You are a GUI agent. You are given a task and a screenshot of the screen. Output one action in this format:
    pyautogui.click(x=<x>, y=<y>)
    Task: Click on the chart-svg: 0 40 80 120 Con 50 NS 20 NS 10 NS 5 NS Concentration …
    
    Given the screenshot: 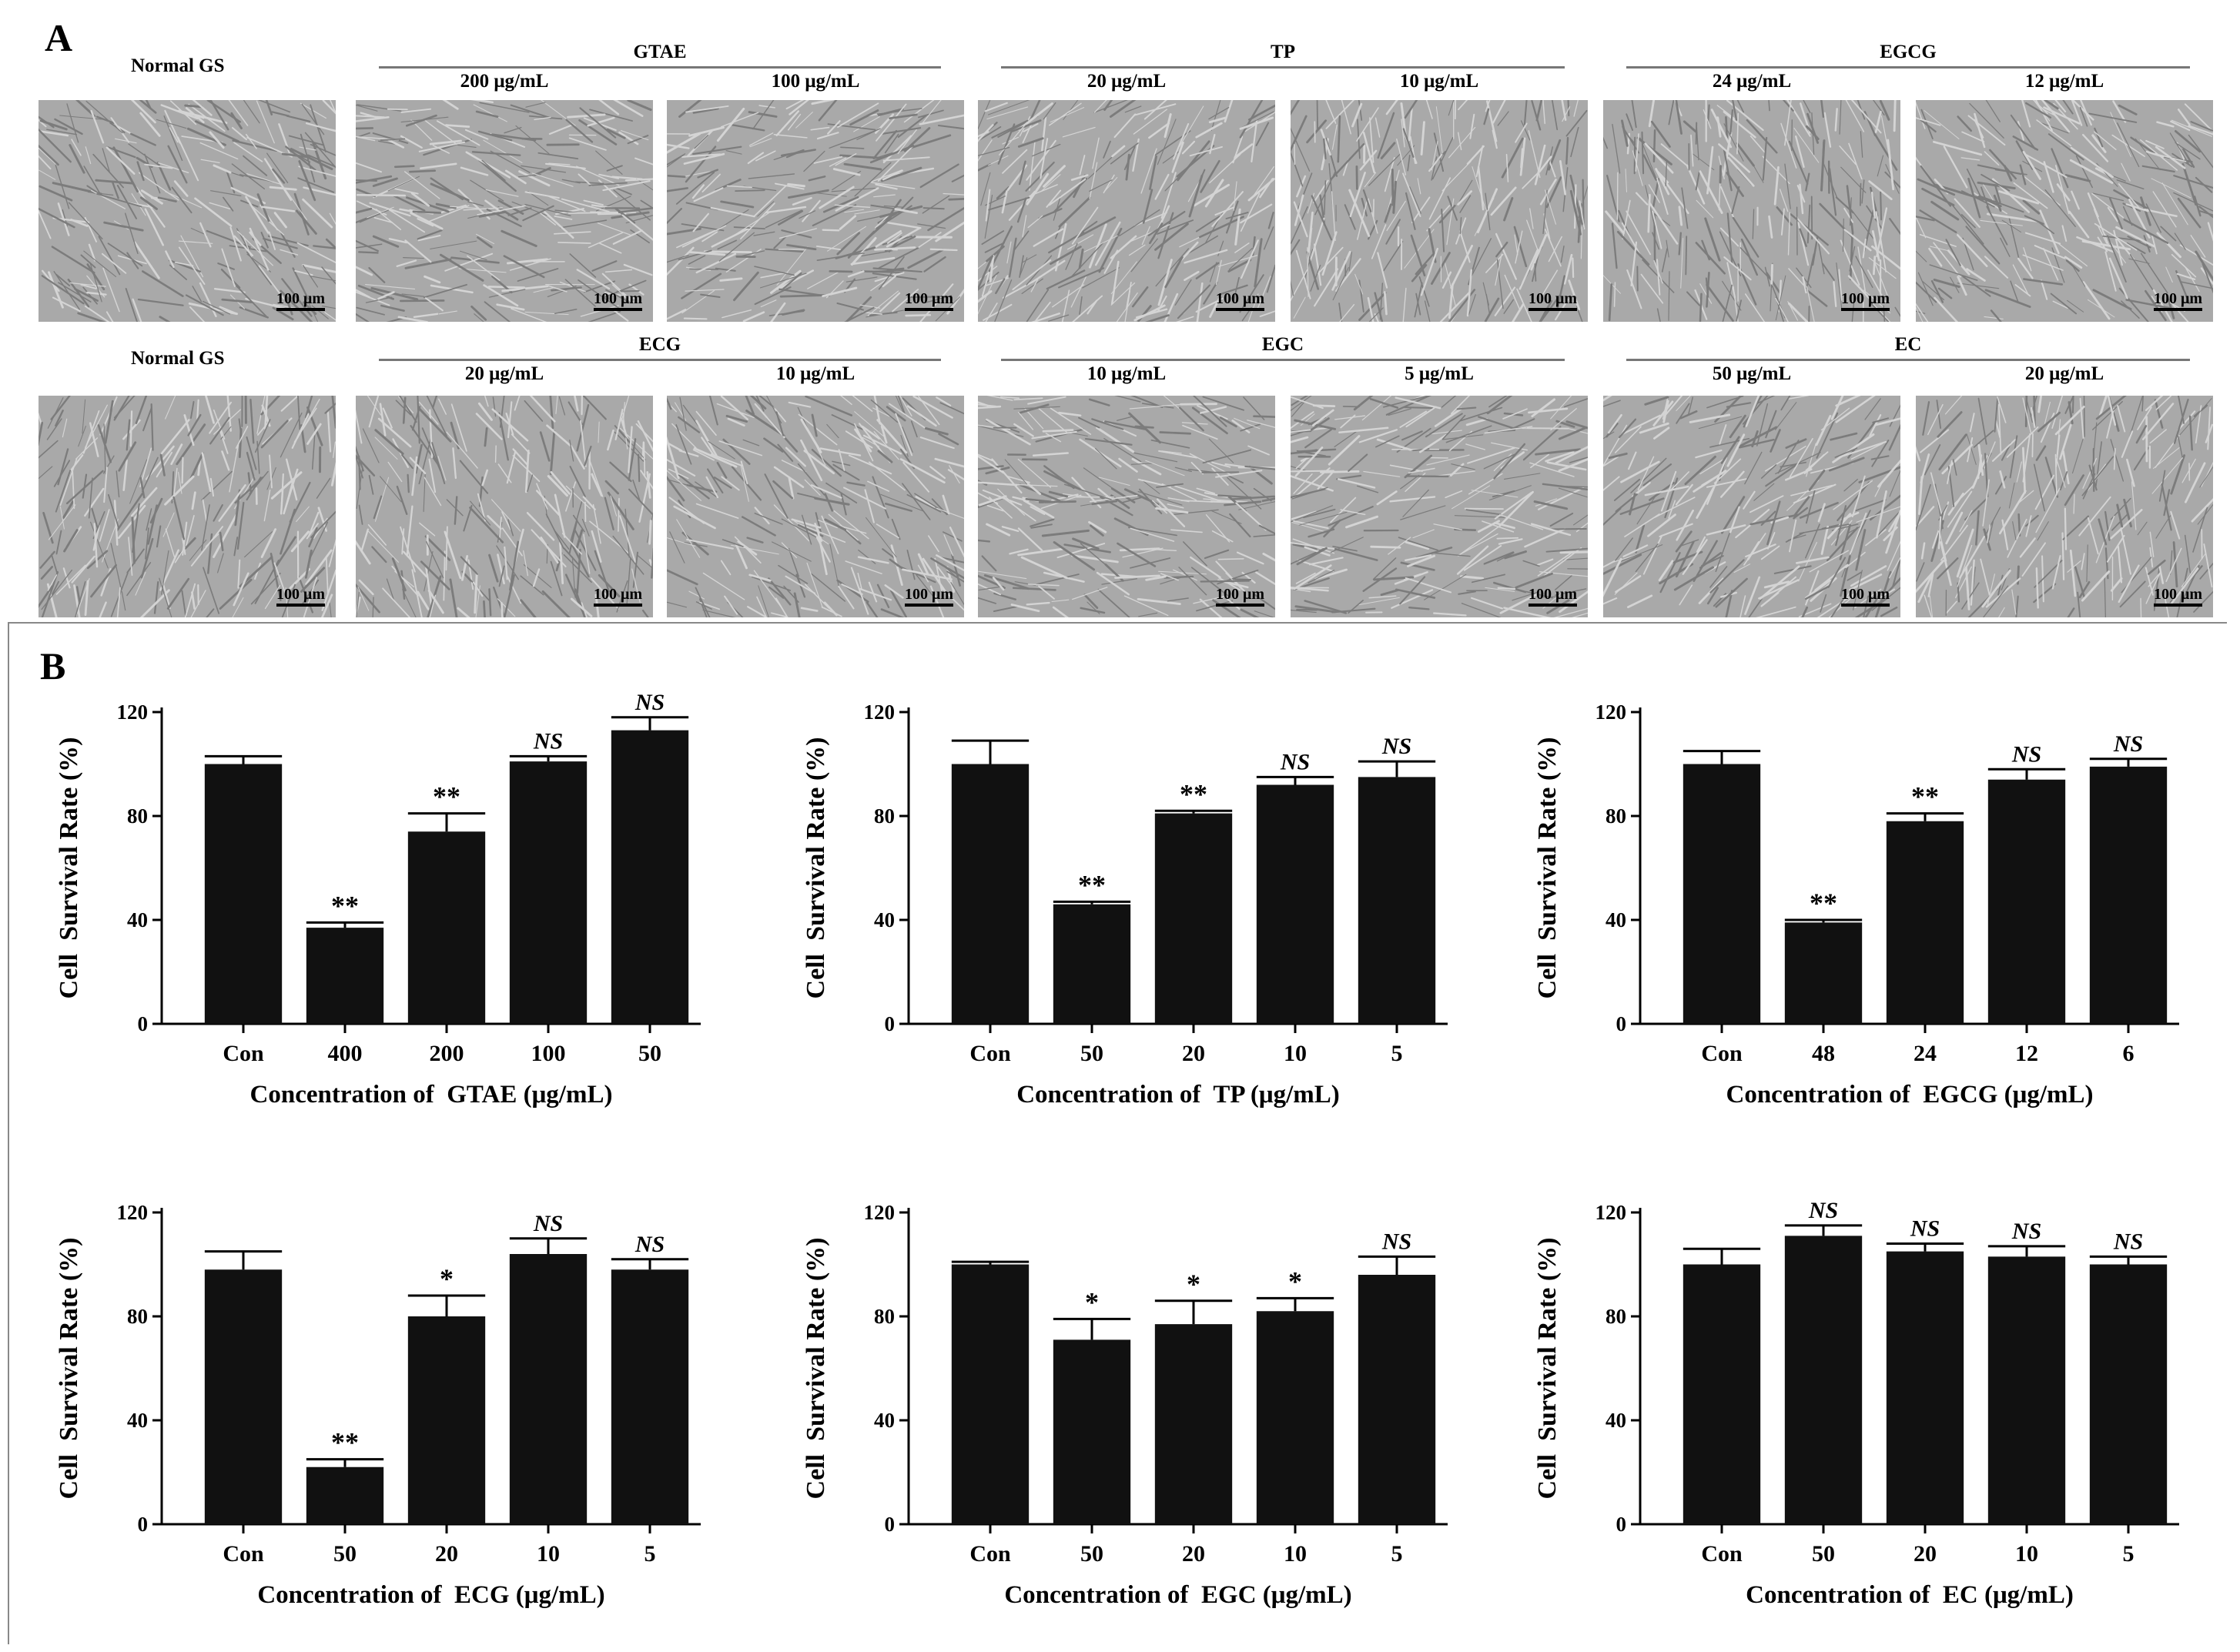 What is the action you would take?
    pyautogui.click(x=1856, y=1403)
    